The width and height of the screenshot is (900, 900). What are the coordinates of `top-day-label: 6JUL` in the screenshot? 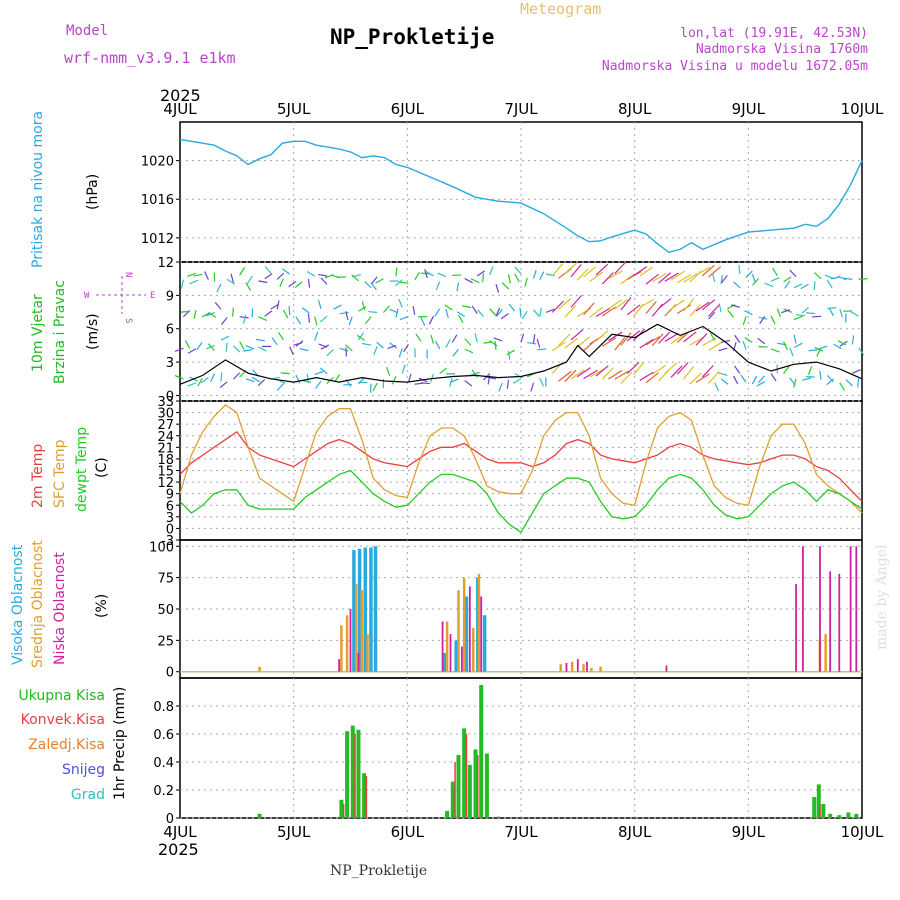 It's located at (408, 109).